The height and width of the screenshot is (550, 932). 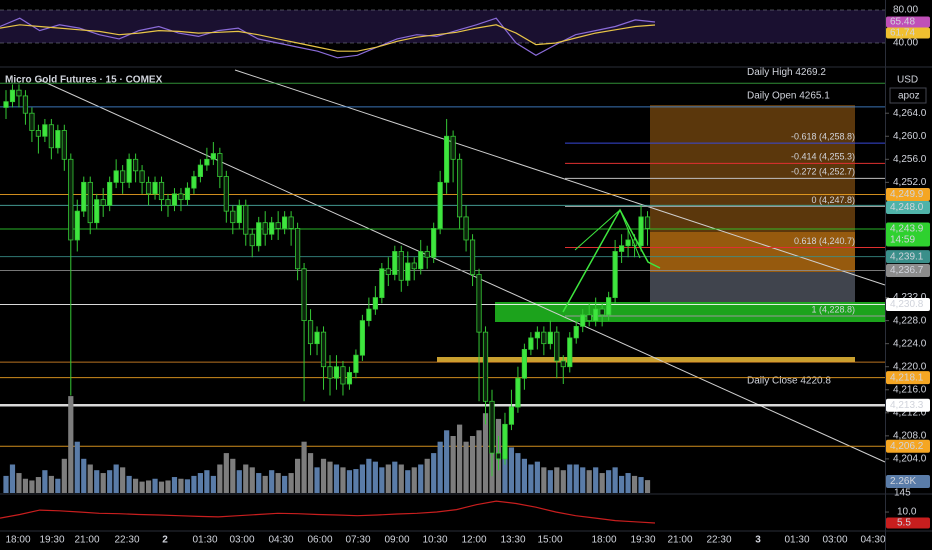 I want to click on lower-tag, so click(x=908, y=523).